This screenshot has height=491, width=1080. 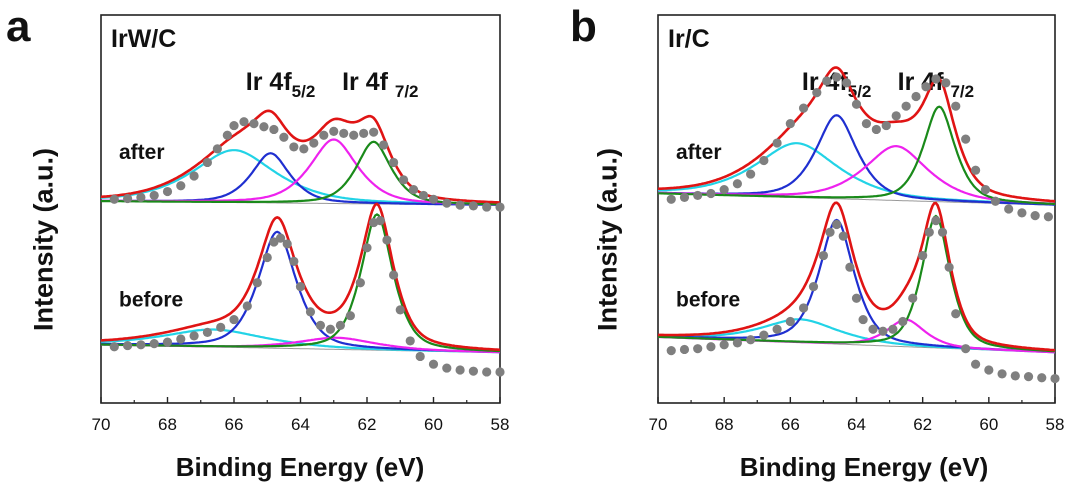 I want to click on peak-label-subscript: 5/2, so click(x=304, y=91).